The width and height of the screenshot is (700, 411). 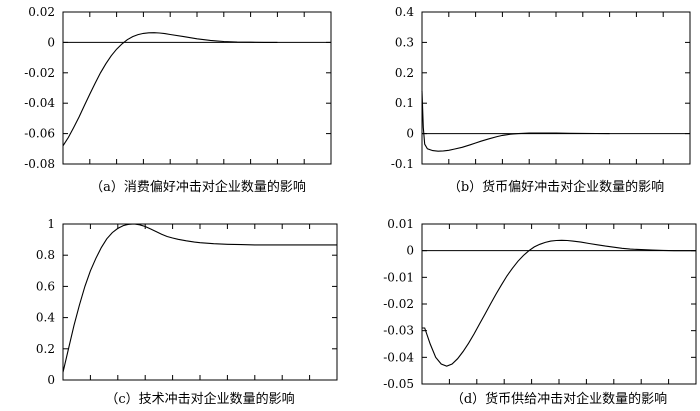 What do you see at coordinates (198, 187) in the screenshot?
I see `panel-caption: （a）消费偏好冲击对企业数量的影响` at bounding box center [198, 187].